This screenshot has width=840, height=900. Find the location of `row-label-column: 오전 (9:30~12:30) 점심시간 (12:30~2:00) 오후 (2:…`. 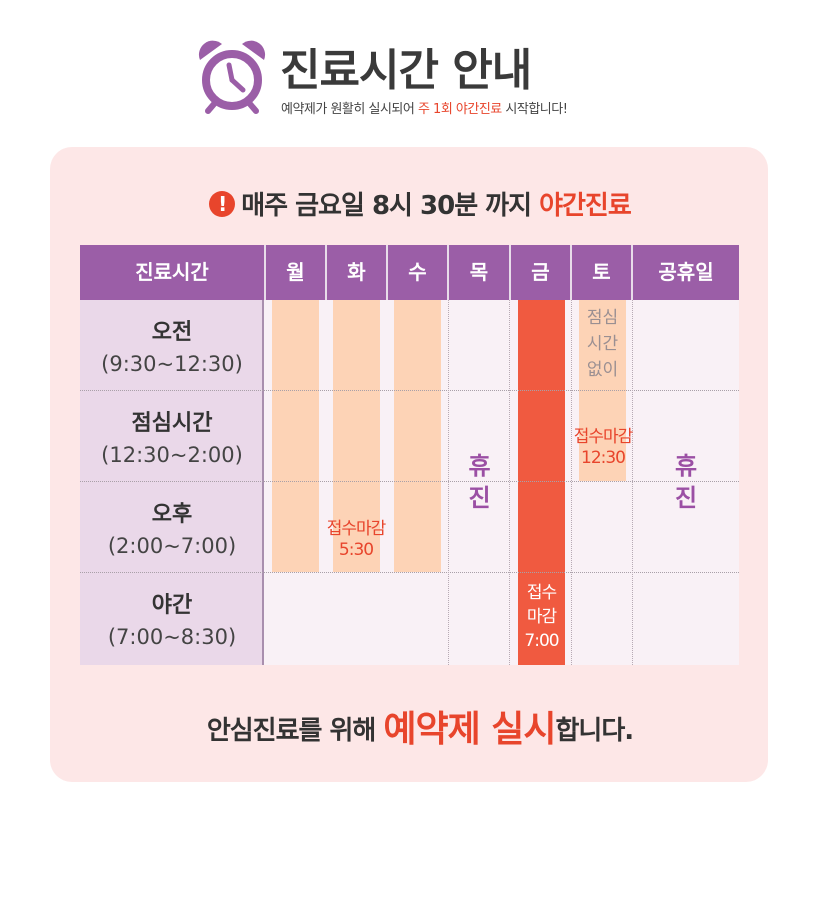

row-label-column: 오전 (9:30~12:30) 점심시간 (12:30~2:00) 오후 (2:… is located at coordinates (172, 482).